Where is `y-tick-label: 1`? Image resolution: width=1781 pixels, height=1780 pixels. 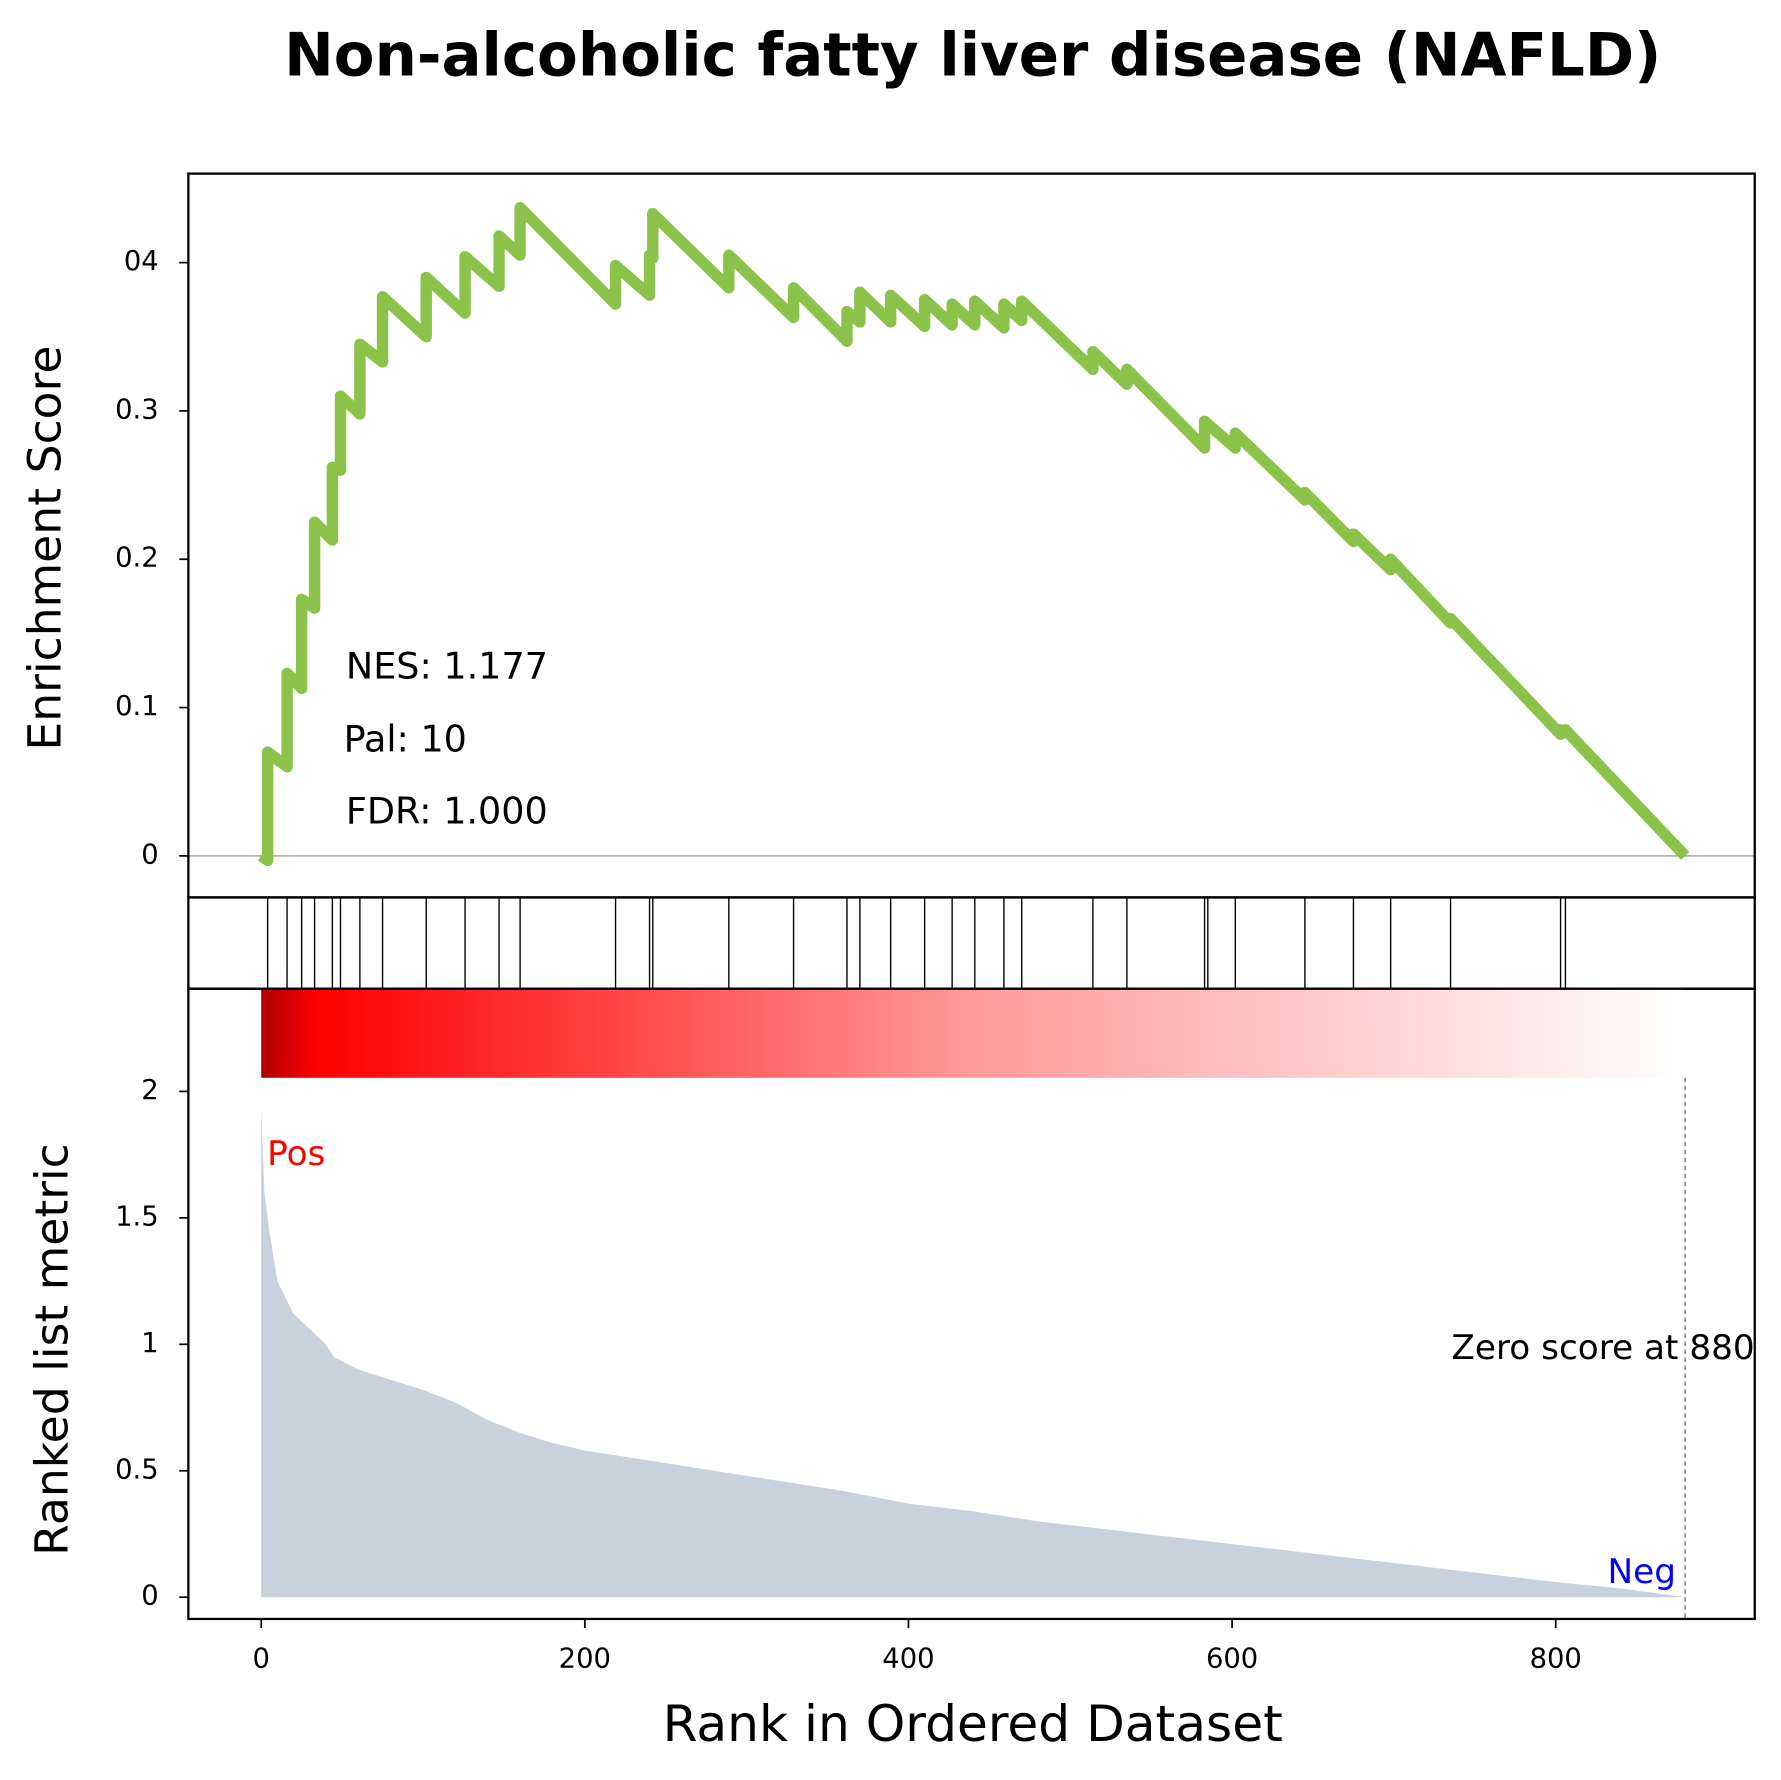 y-tick-label: 1 is located at coordinates (149, 1343).